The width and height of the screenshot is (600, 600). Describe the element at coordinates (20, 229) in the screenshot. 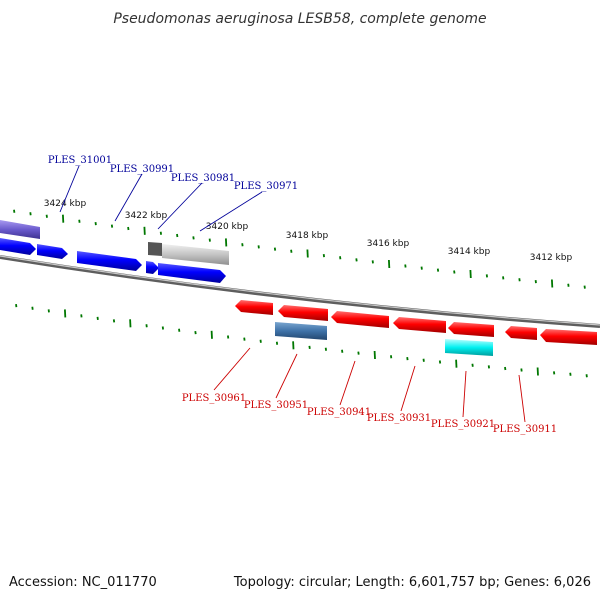

I see `gene-feature-violet` at that location.